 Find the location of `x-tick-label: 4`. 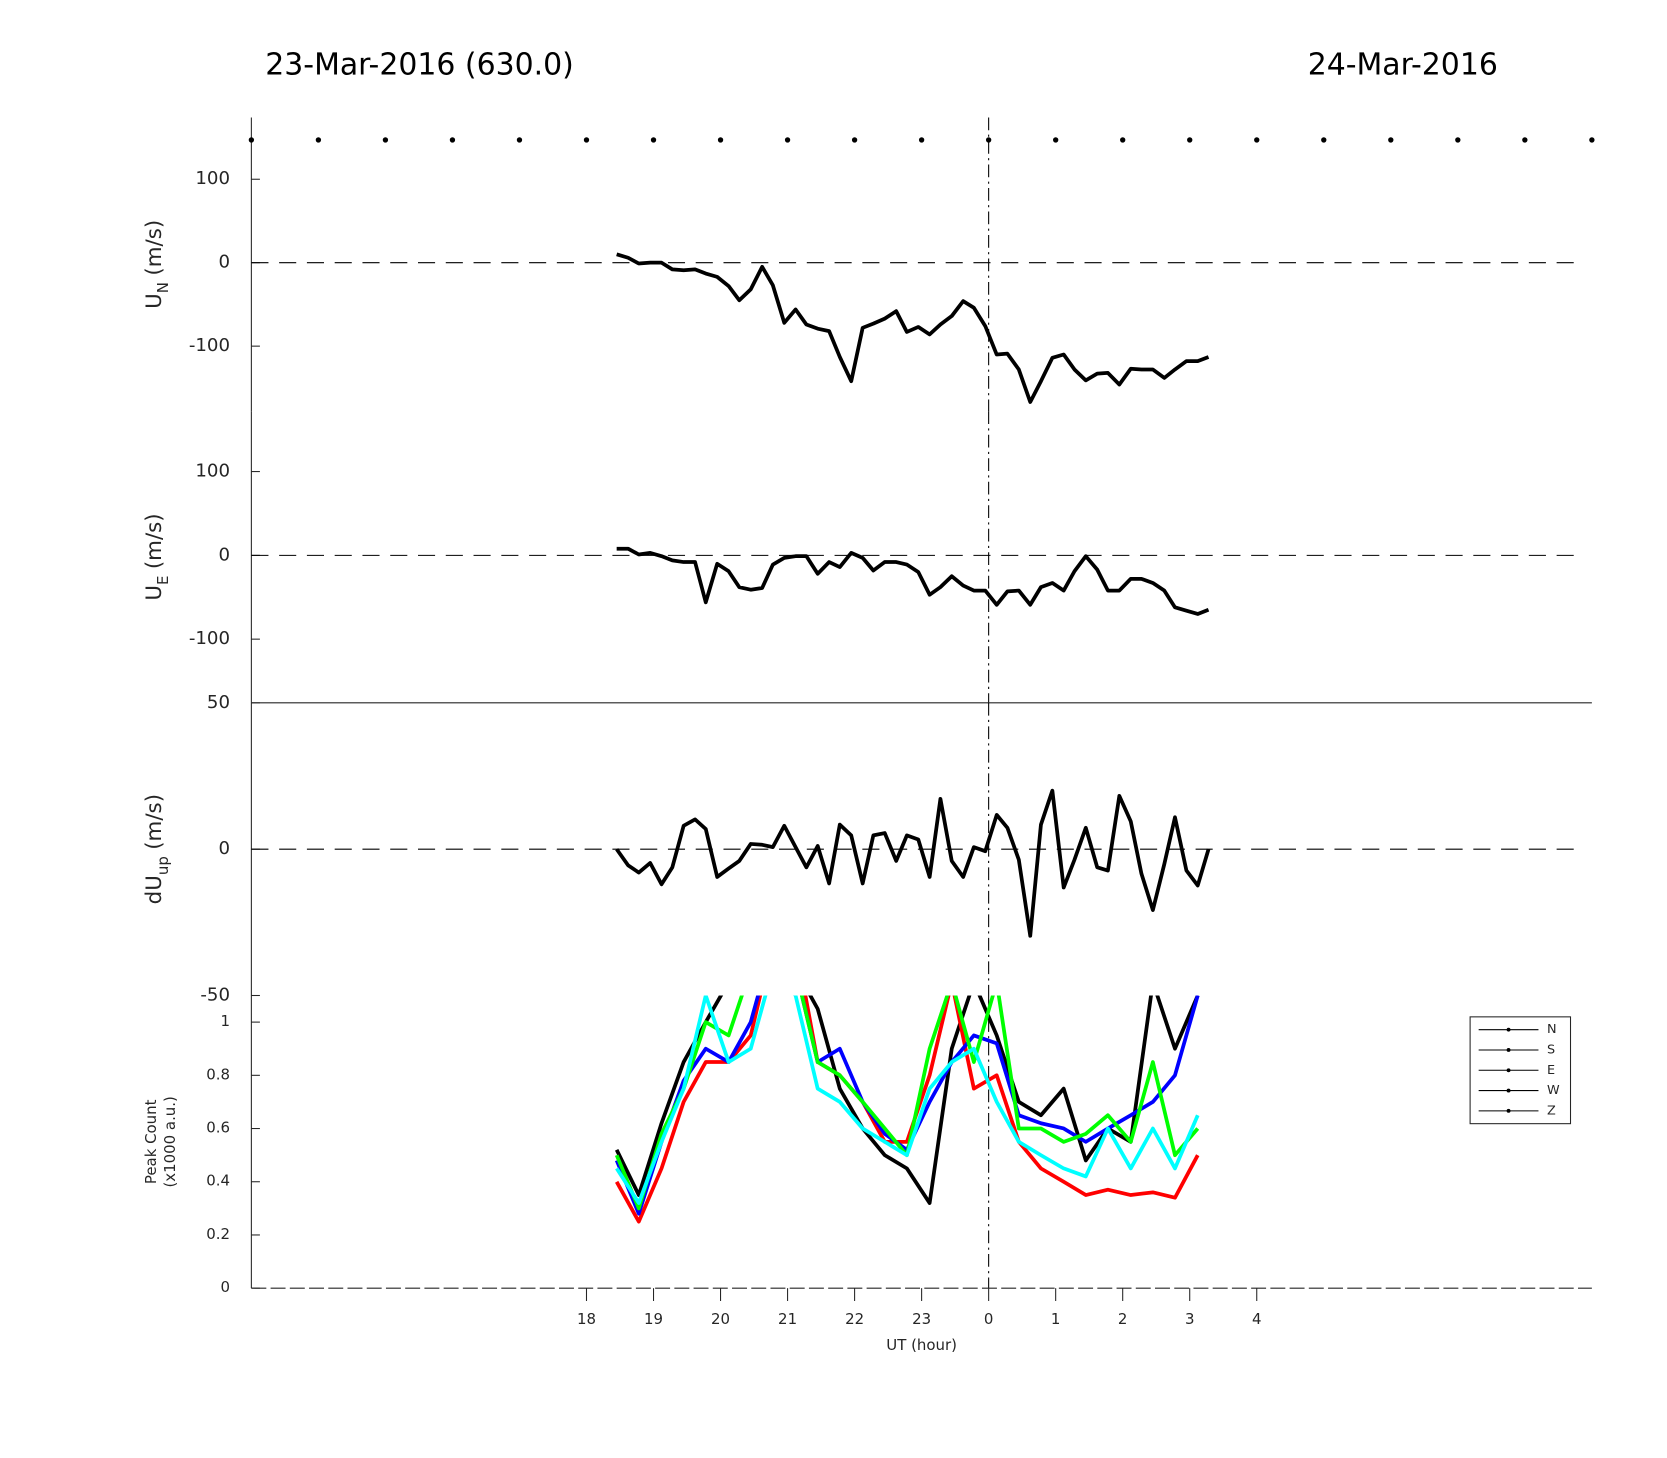

x-tick-label: 4 is located at coordinates (1257, 1319).